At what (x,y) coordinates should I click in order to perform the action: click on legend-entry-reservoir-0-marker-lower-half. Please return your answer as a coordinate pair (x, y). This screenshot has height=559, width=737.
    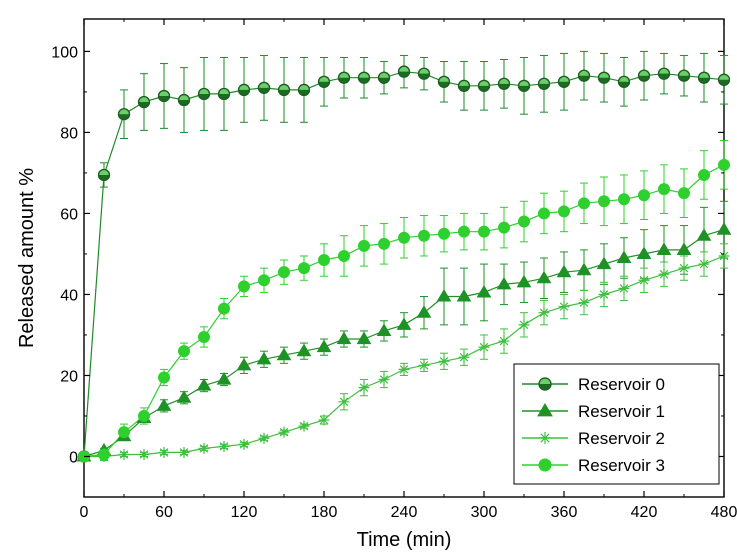
    Looking at the image, I should click on (545, 387).